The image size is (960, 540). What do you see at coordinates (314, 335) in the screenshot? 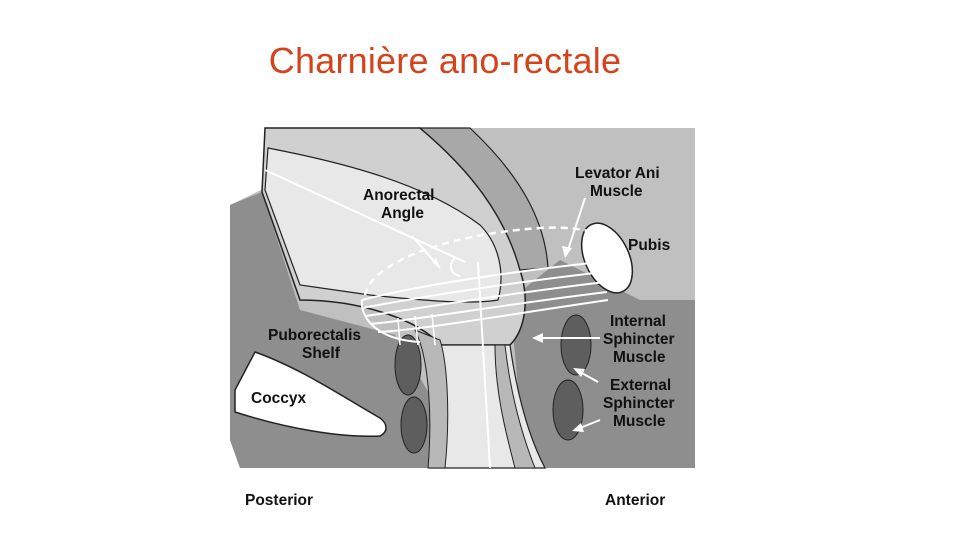
I see `label-puborectalis-line1: Puborectalis` at bounding box center [314, 335].